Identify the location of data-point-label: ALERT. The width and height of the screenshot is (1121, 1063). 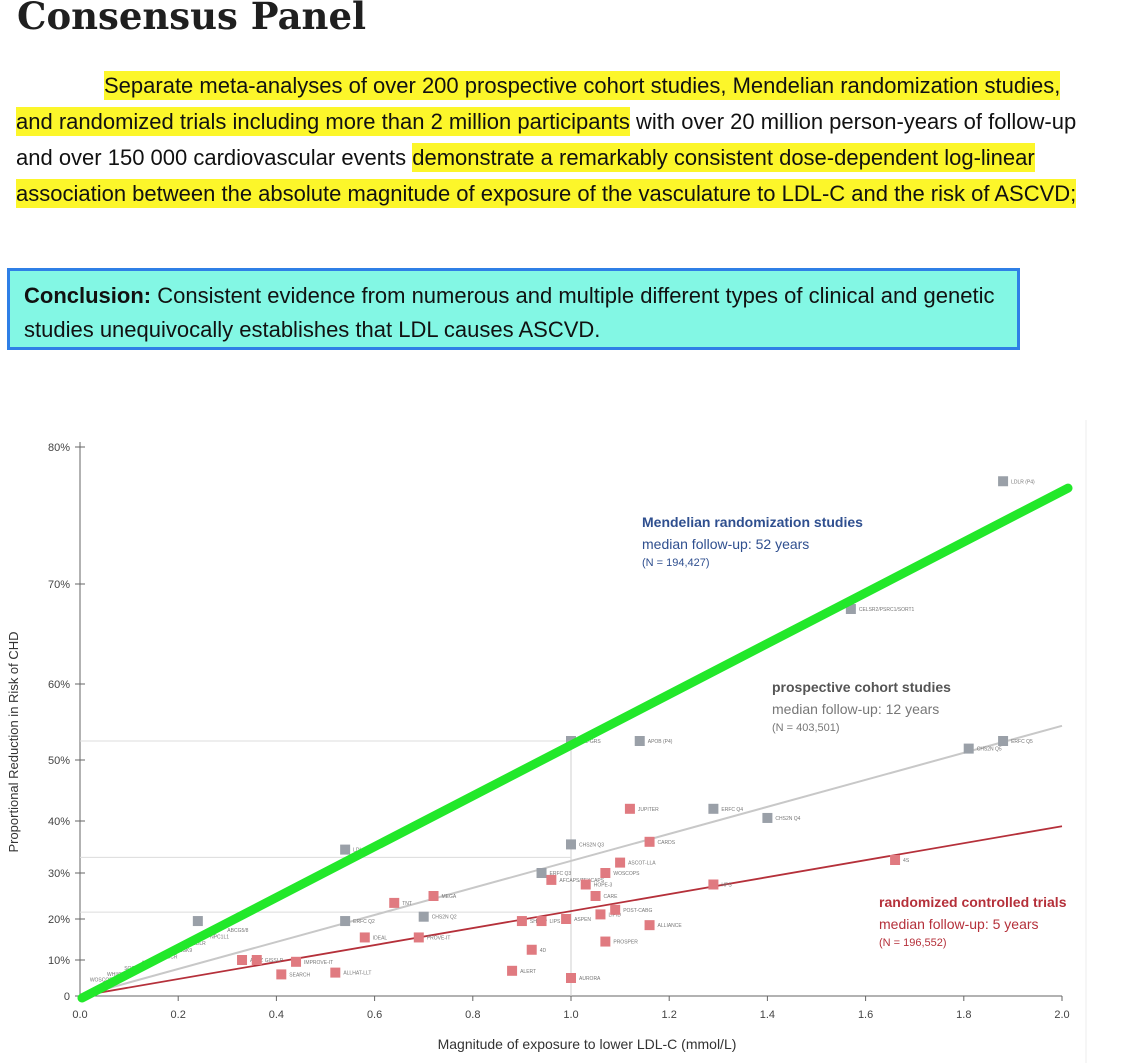
(528, 972).